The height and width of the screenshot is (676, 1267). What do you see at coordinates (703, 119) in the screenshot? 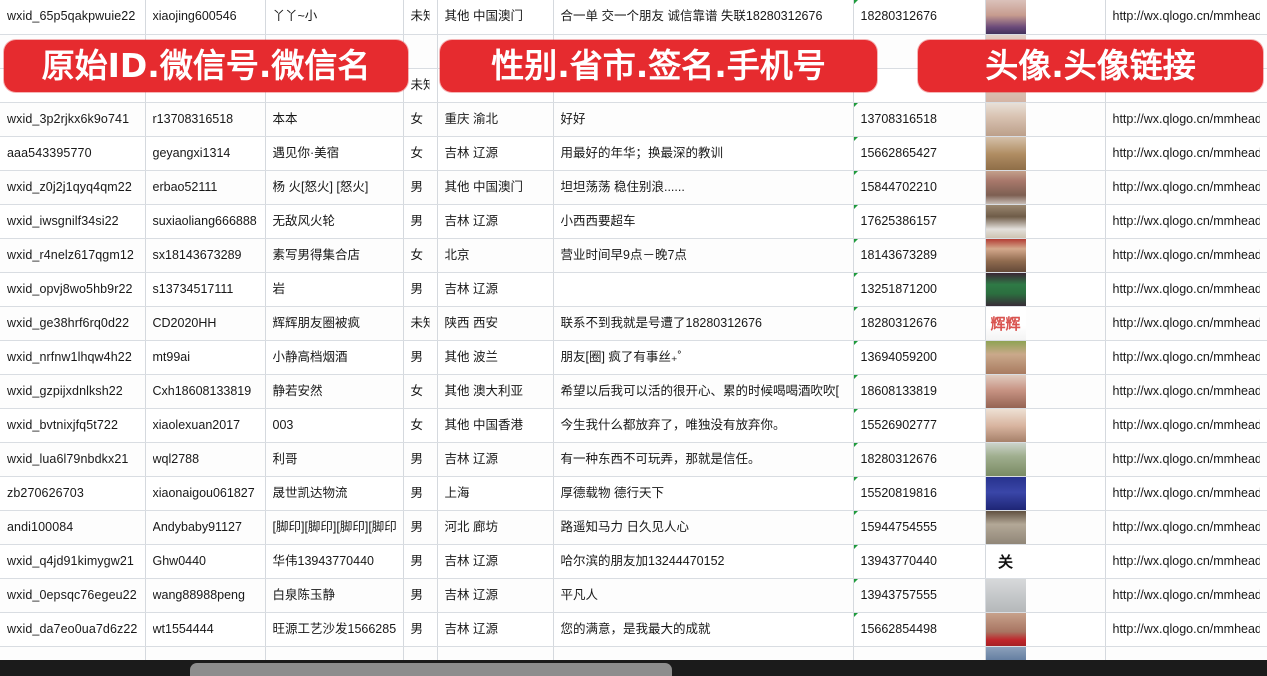
I see `cell-signature: 好好` at bounding box center [703, 119].